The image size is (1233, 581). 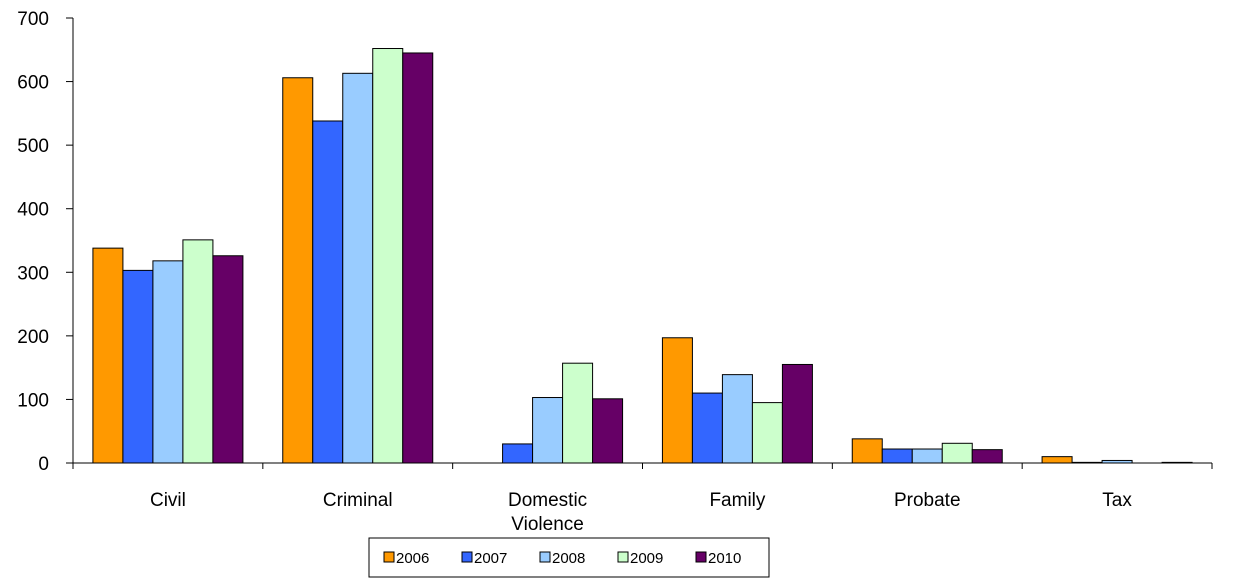 What do you see at coordinates (608, 431) in the screenshot?
I see `bar-2010-domestic-violence` at bounding box center [608, 431].